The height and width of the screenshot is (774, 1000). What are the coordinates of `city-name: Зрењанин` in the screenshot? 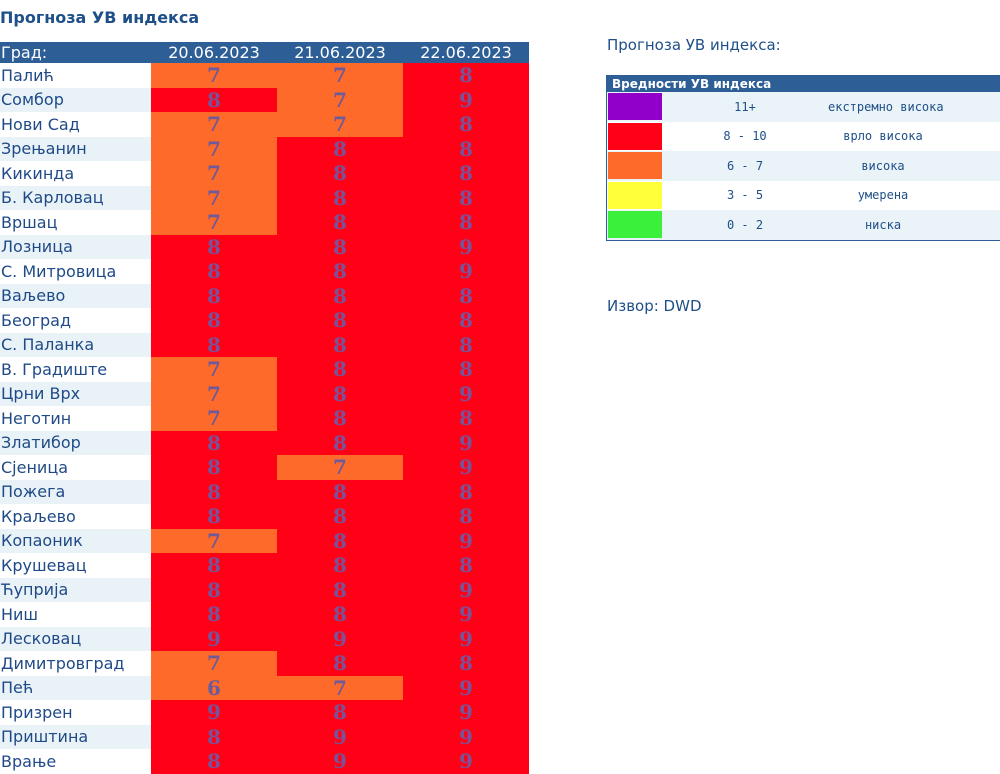 It's located at (75, 148).